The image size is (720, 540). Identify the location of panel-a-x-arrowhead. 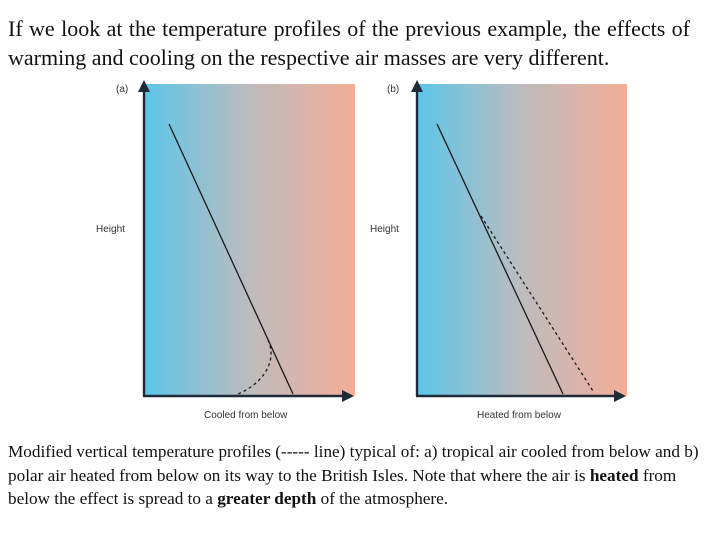
(348, 396).